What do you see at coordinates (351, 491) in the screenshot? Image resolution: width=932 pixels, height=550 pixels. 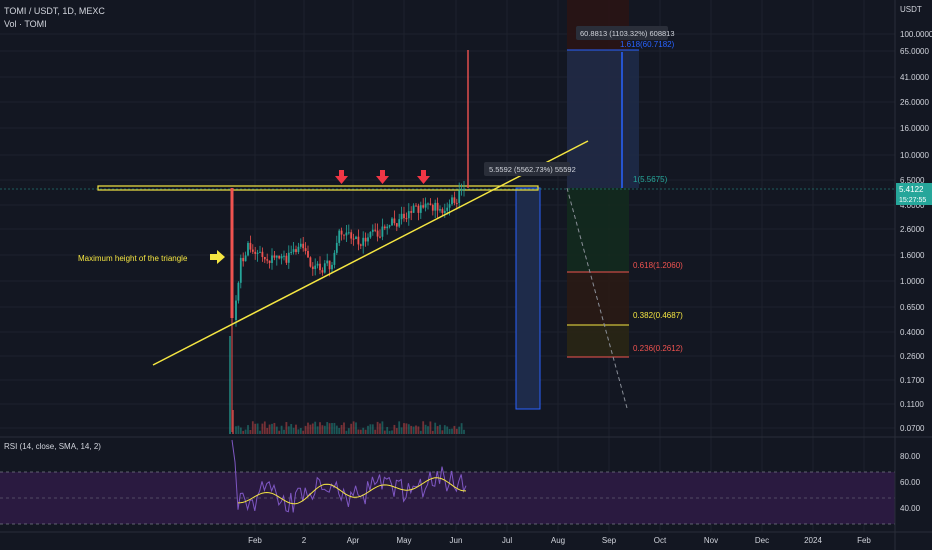 I see `rsi-sma-line` at bounding box center [351, 491].